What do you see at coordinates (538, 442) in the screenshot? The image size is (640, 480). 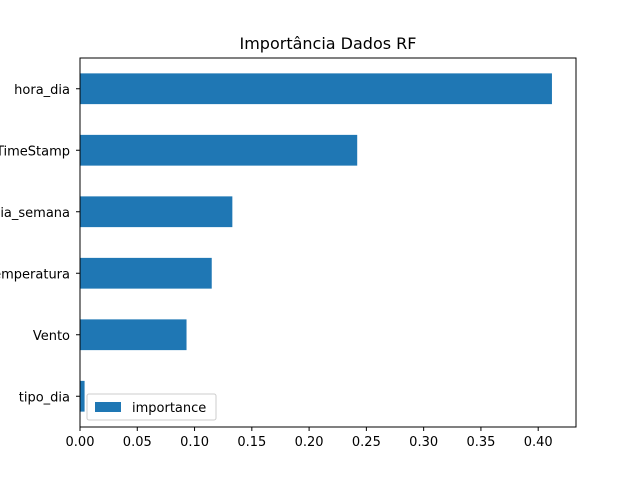 I see `x-tick-label: 0.40` at bounding box center [538, 442].